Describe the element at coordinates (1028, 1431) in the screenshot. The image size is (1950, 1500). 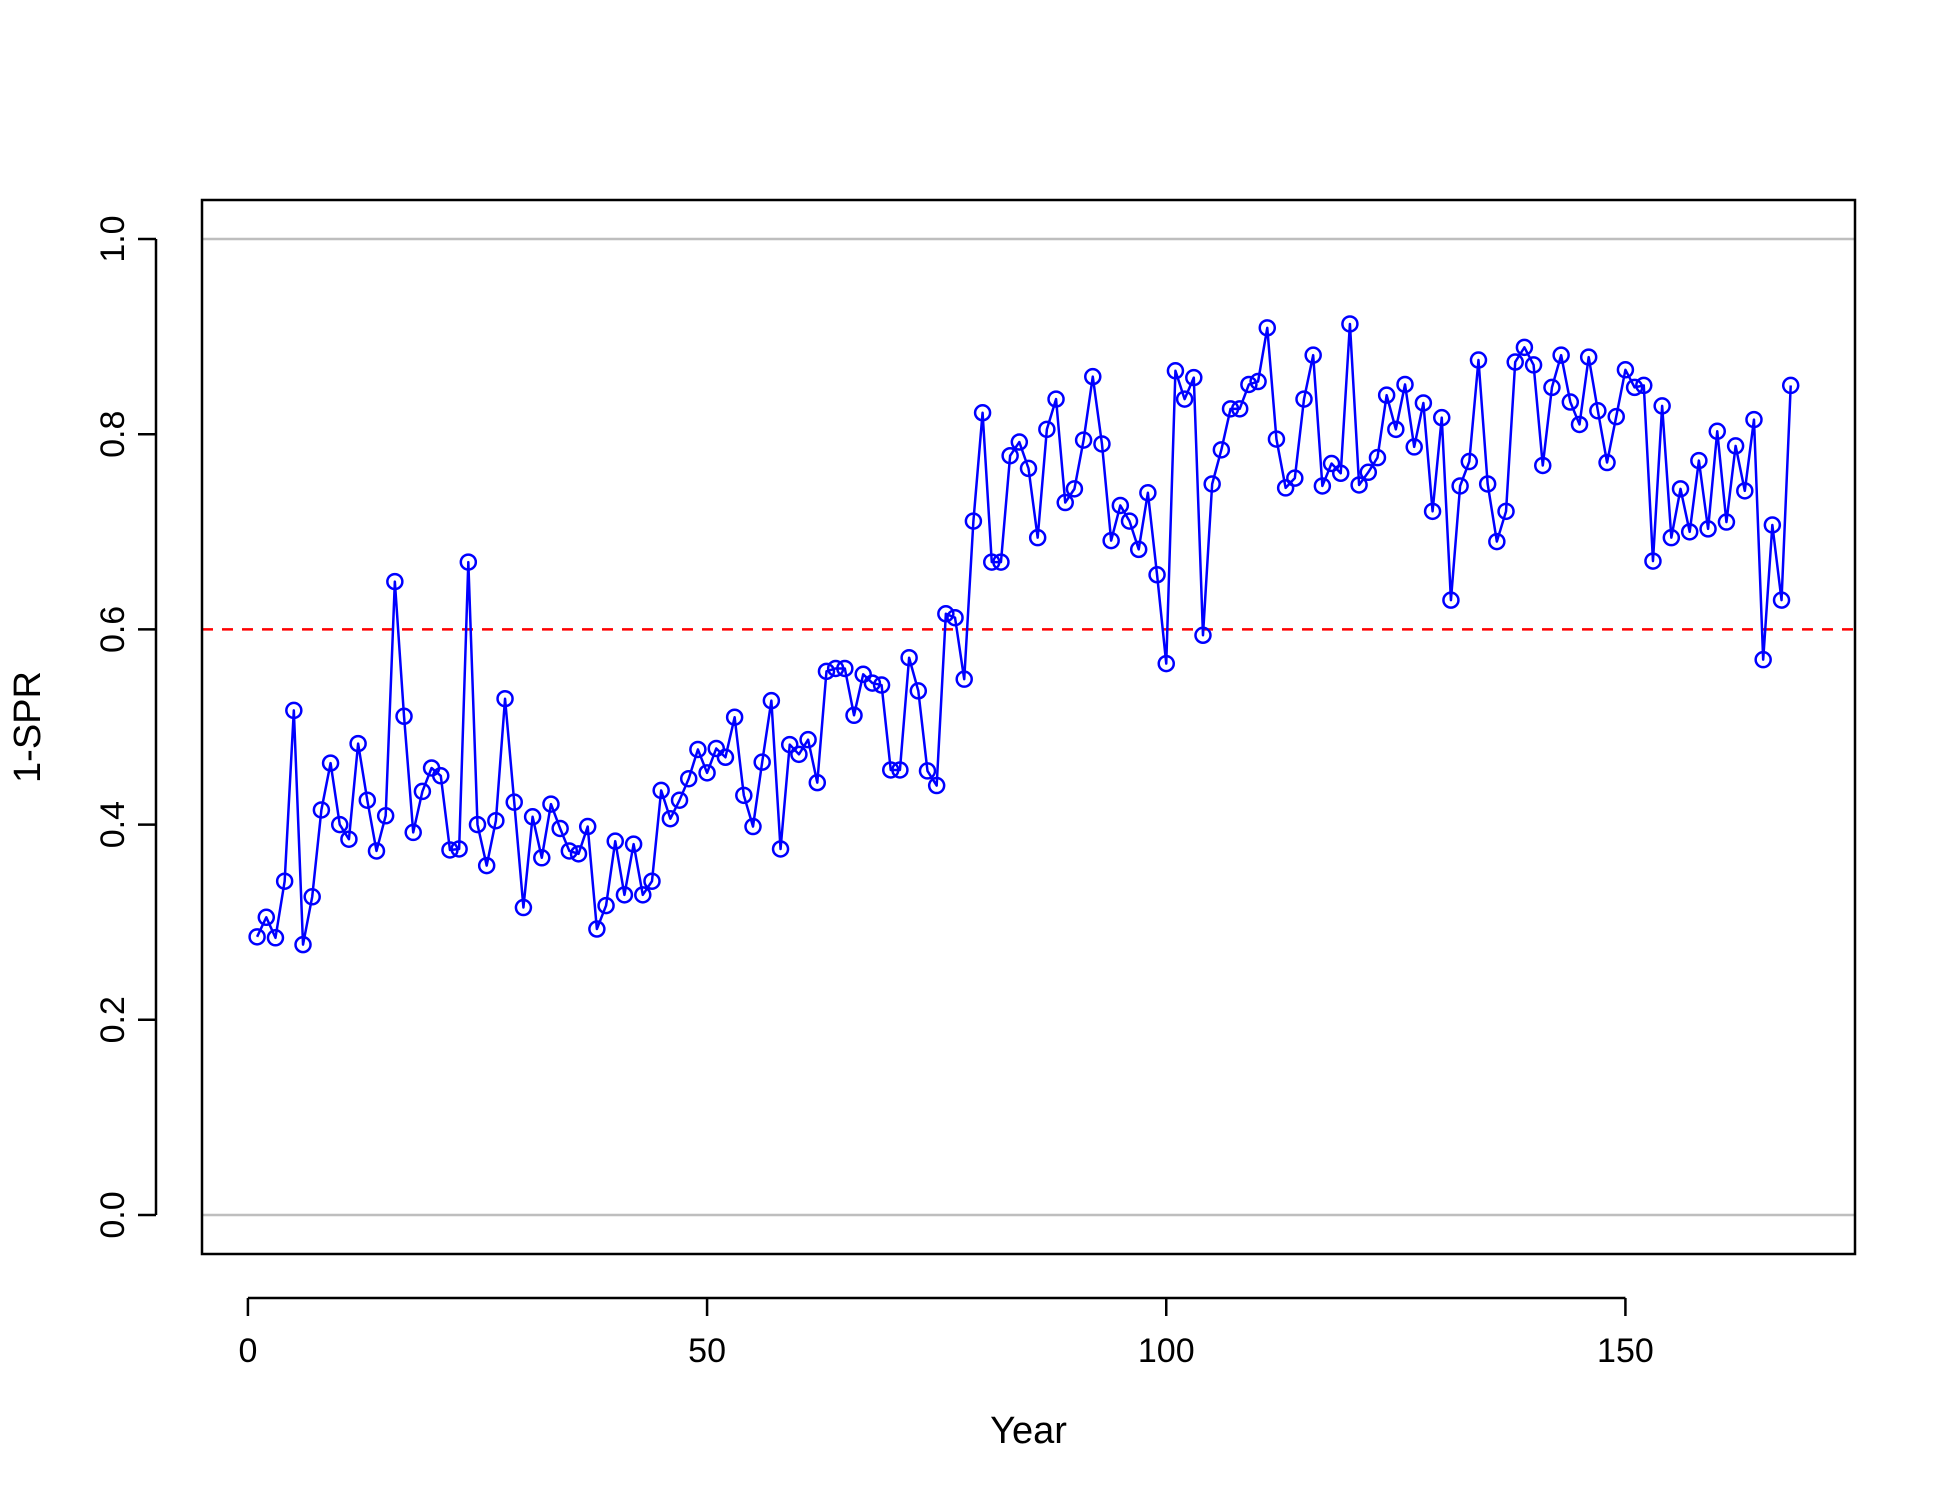
I see `x-axis-title: Year` at that location.